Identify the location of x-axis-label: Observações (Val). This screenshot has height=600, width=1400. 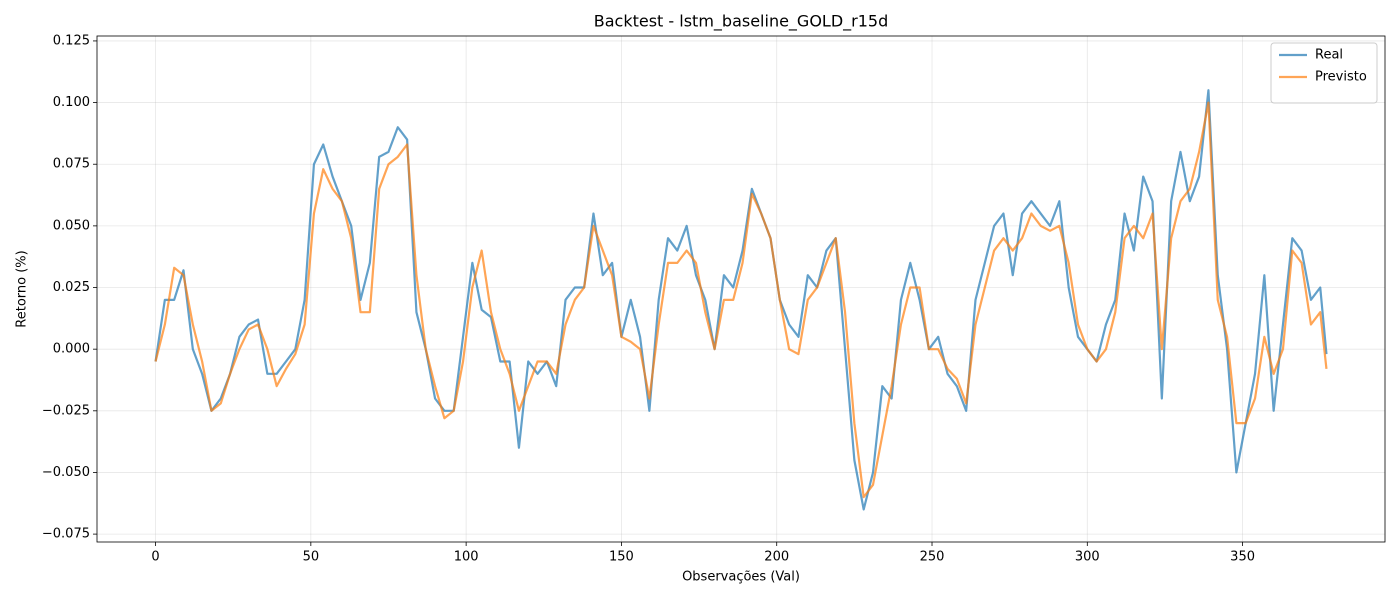
(741, 577).